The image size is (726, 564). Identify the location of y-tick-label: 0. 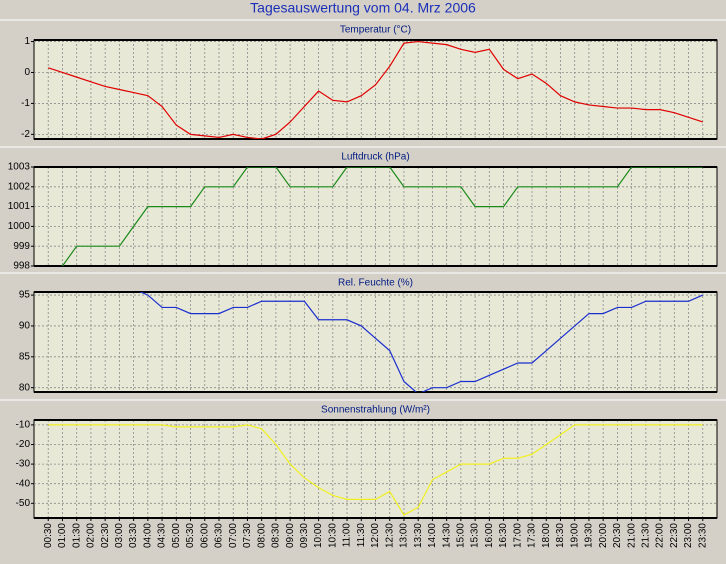
(27, 72).